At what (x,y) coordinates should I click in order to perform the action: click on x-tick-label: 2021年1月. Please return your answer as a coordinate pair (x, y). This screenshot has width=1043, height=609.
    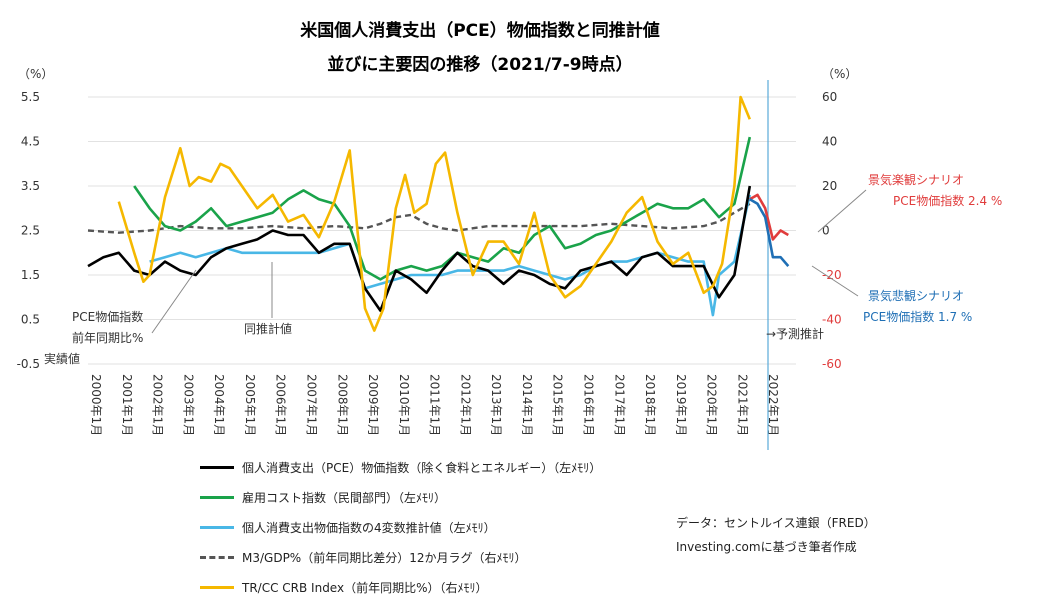
    Looking at the image, I should click on (742, 405).